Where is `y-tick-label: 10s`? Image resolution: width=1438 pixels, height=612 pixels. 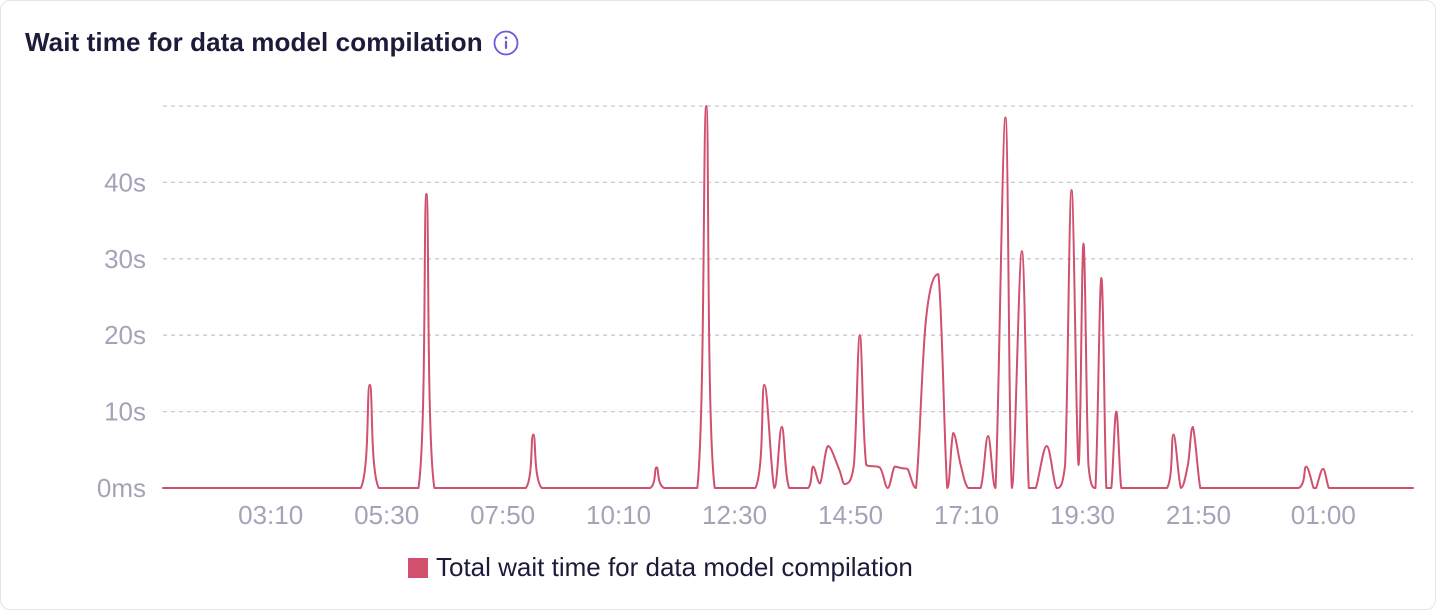
y-tick-label: 10s is located at coordinates (125, 412).